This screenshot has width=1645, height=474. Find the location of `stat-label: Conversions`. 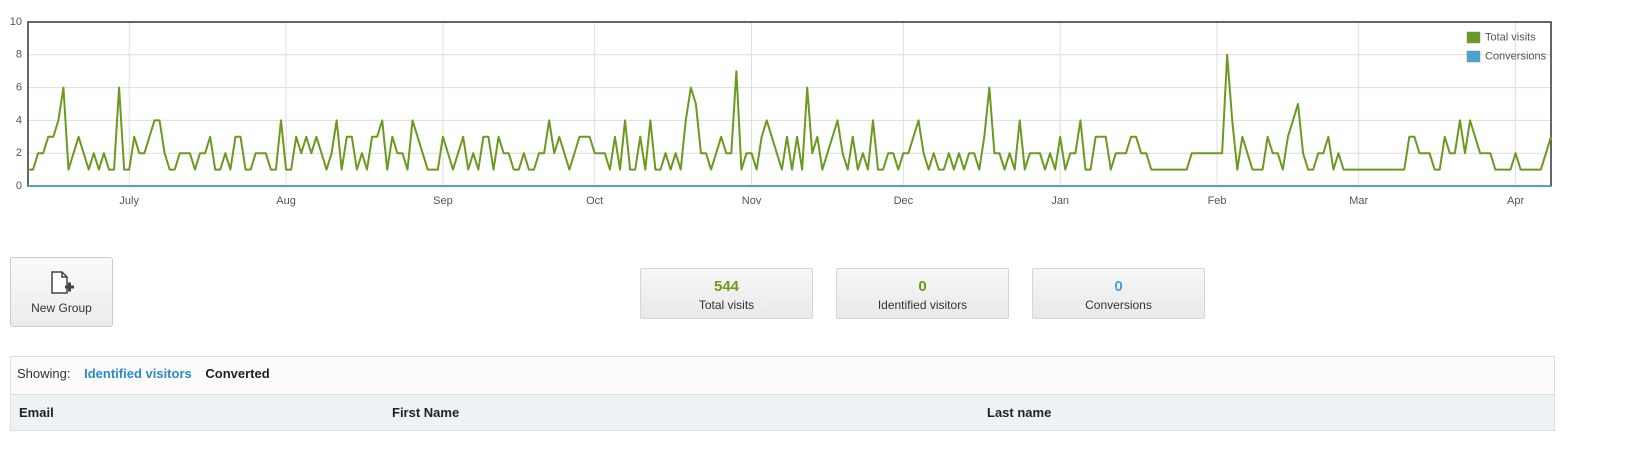

stat-label: Conversions is located at coordinates (1118, 305).